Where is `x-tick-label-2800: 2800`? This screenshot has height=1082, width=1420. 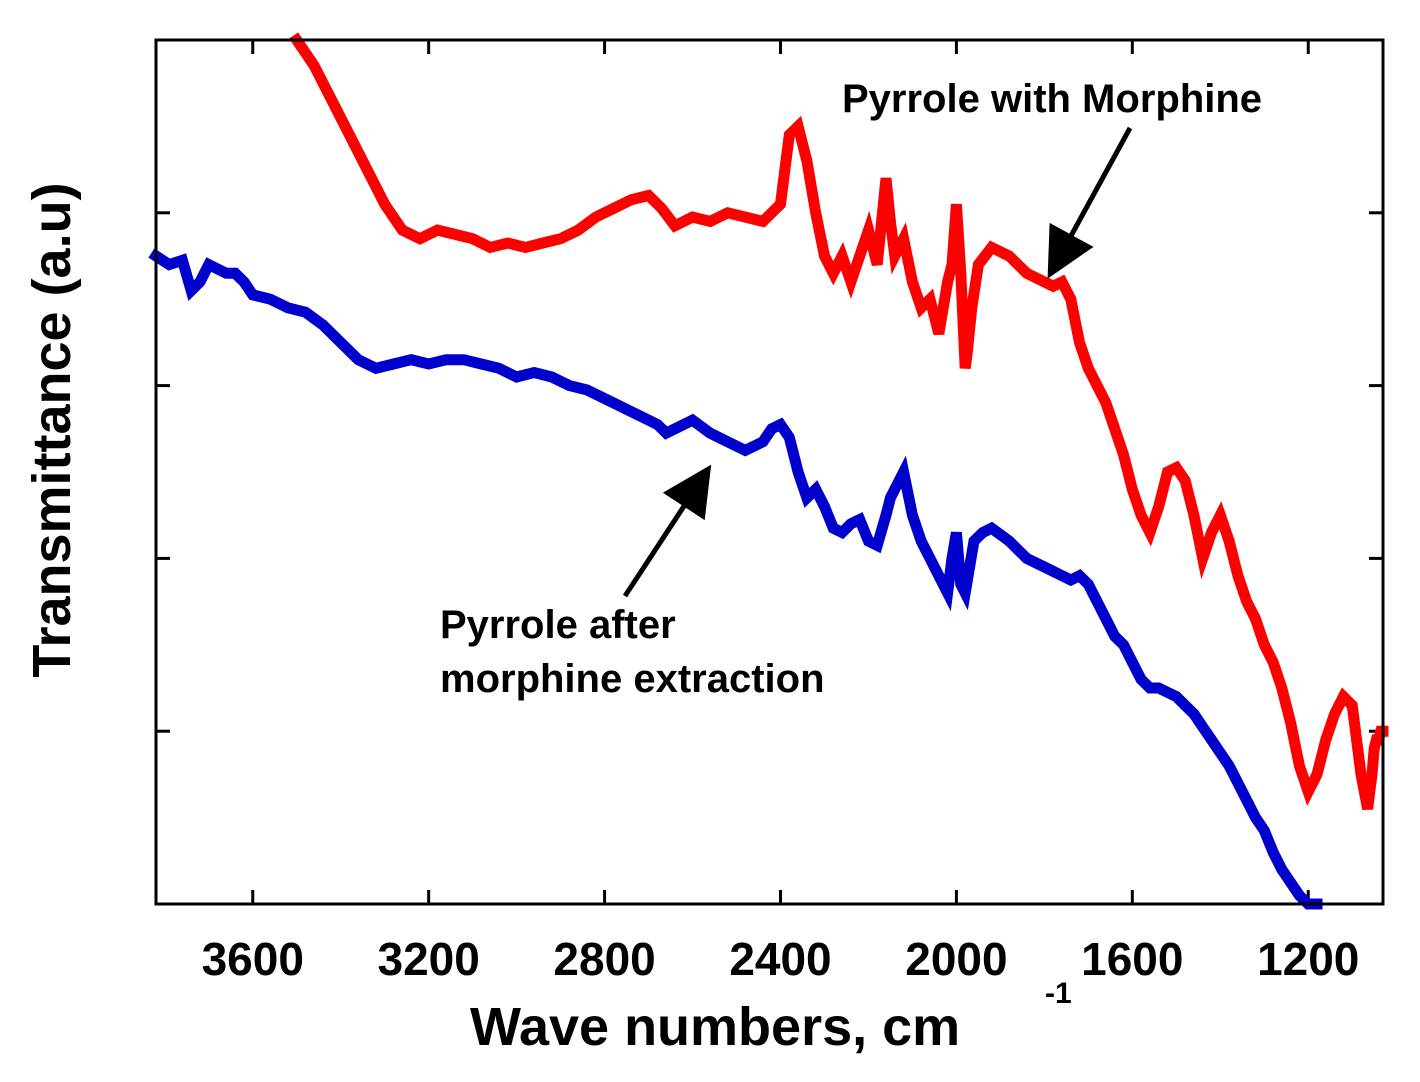 x-tick-label-2800: 2800 is located at coordinates (604, 959).